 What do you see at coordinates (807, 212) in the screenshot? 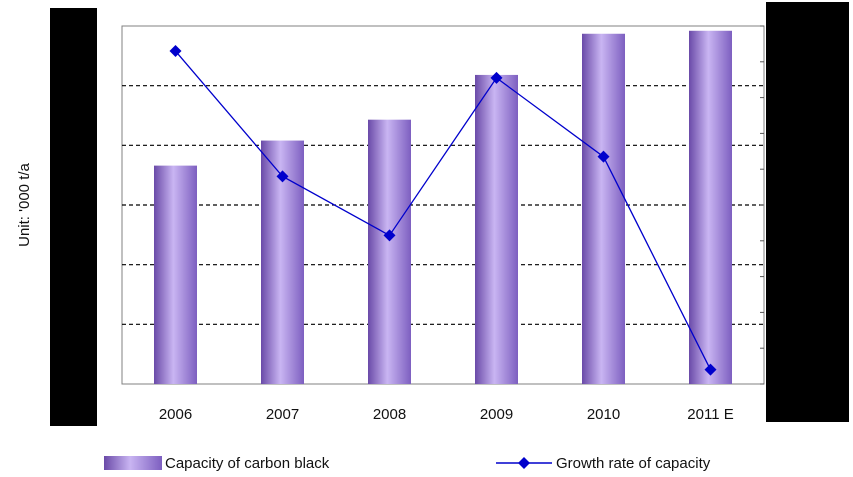
I see `right-axis-redaction` at bounding box center [807, 212].